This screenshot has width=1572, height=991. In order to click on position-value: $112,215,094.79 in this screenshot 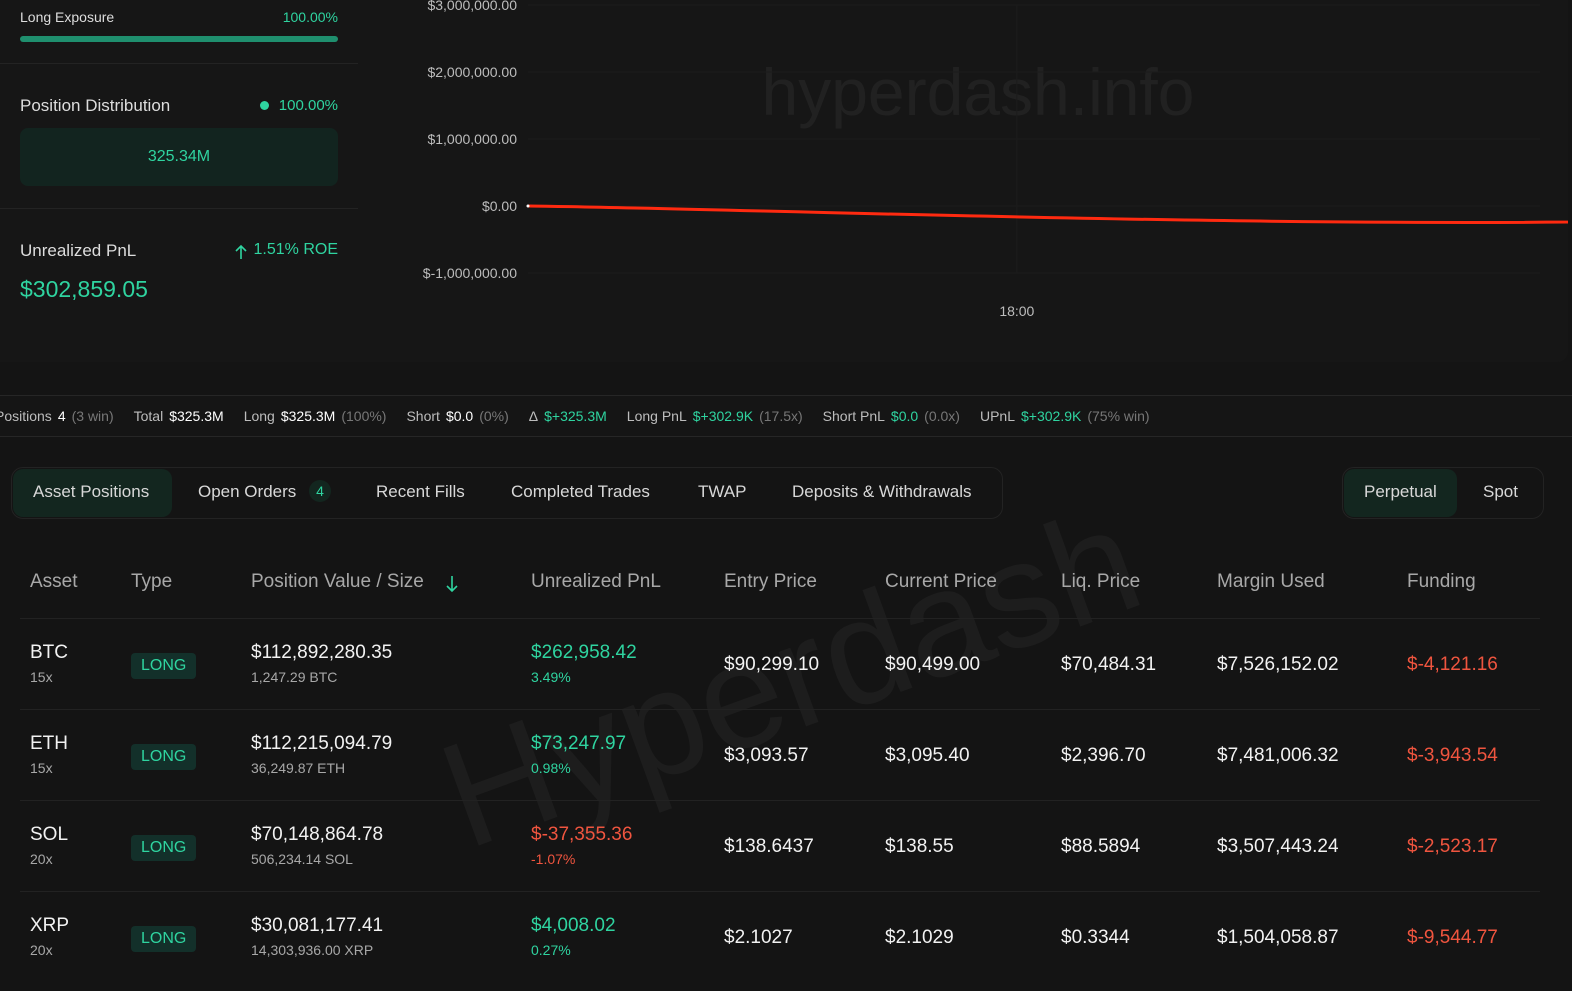, I will do `click(322, 743)`.